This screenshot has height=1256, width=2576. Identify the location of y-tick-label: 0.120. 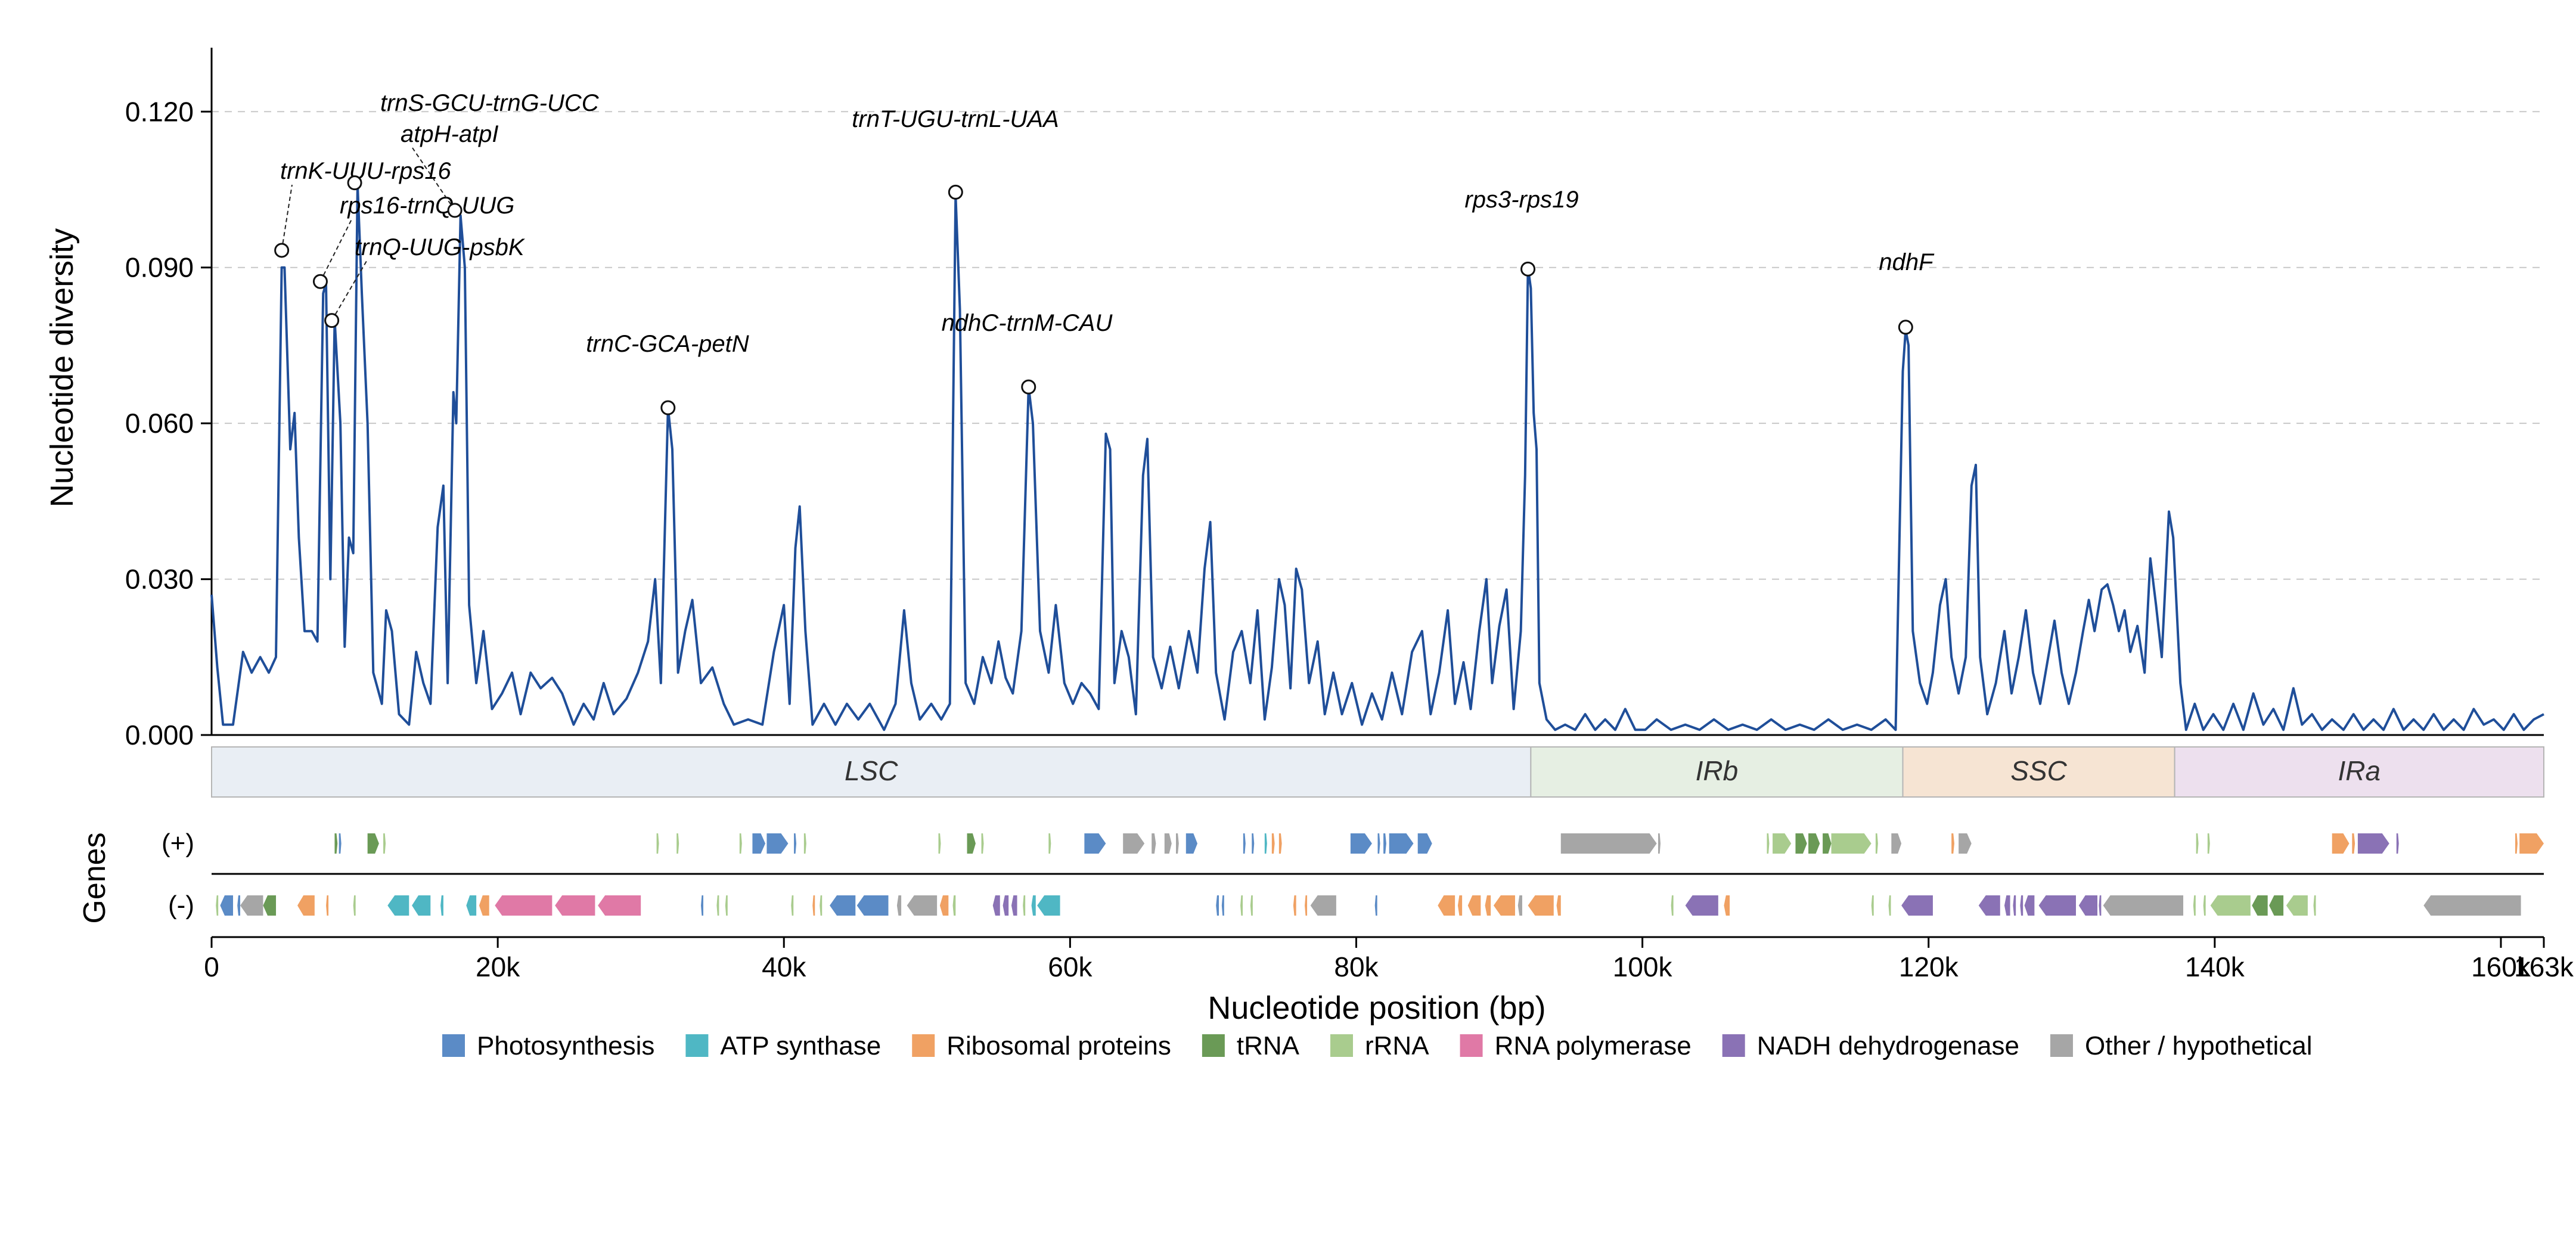
(160, 112).